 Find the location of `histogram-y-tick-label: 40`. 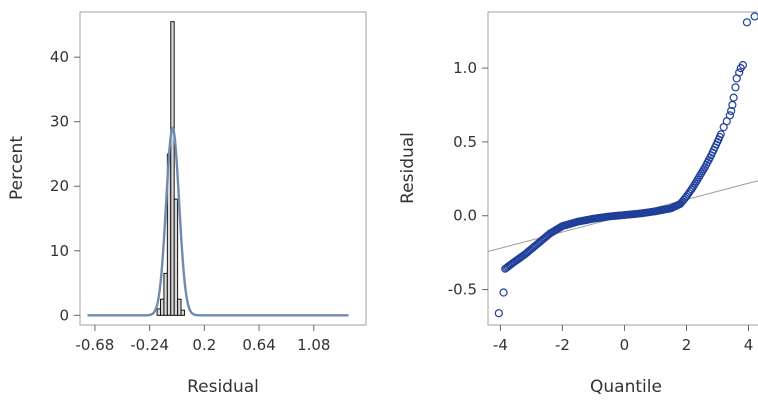

histogram-y-tick-label: 40 is located at coordinates (59, 57).